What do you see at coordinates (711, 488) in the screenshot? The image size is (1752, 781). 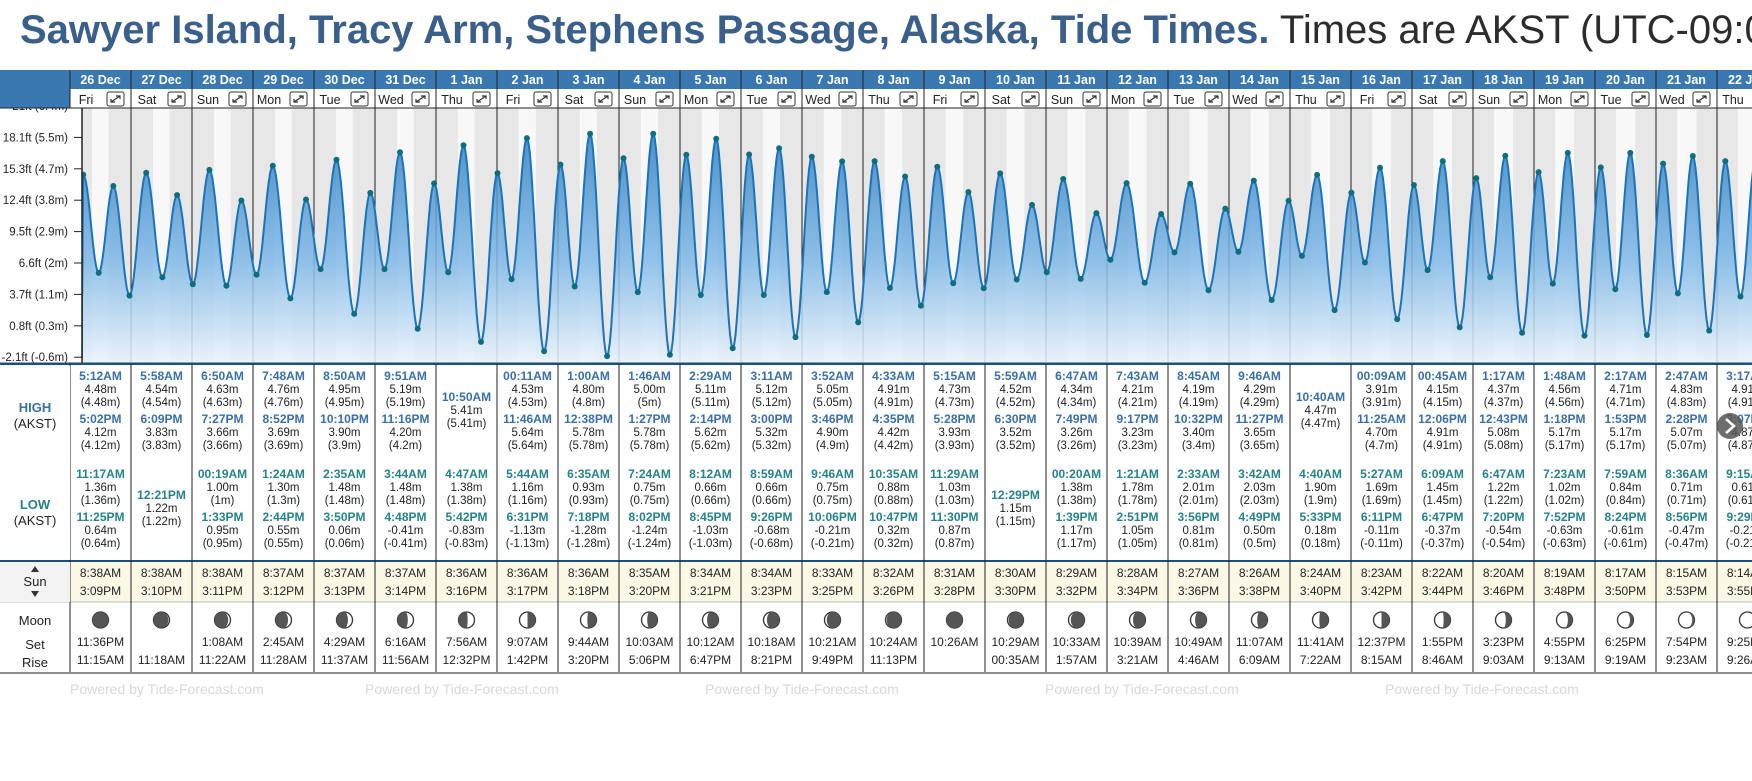 I see `low-tide-height: 0.66m` at bounding box center [711, 488].